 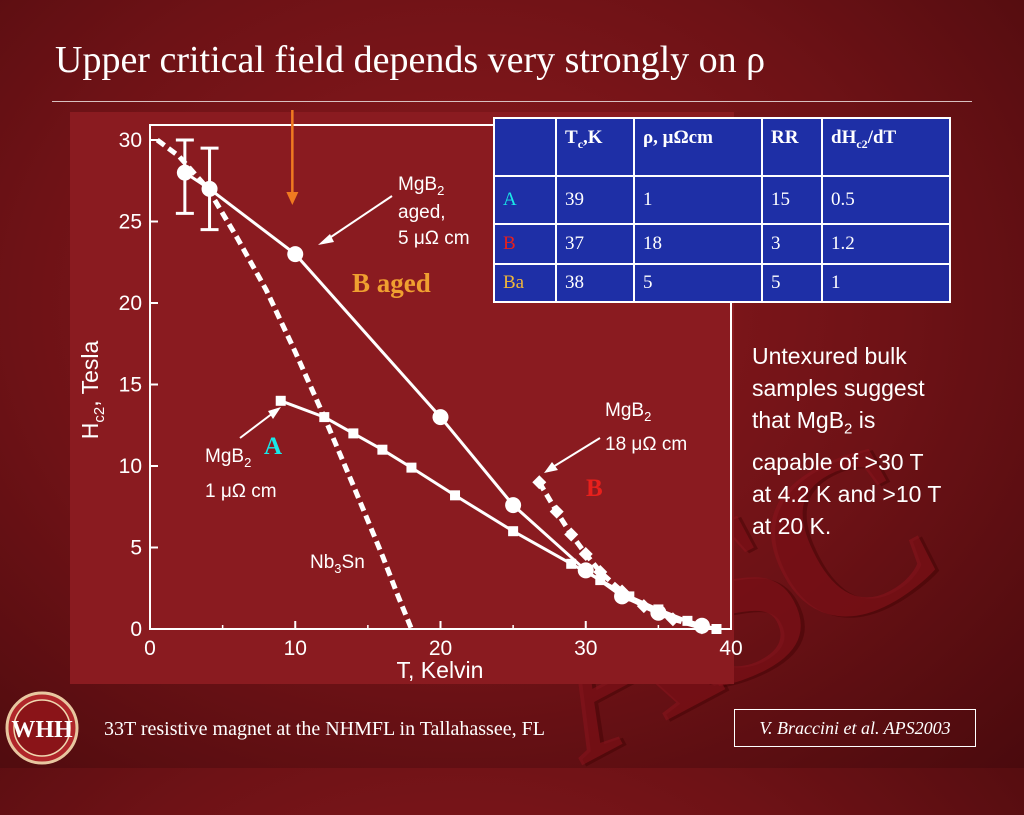 I want to click on arrow-aged-head, so click(x=326, y=239).